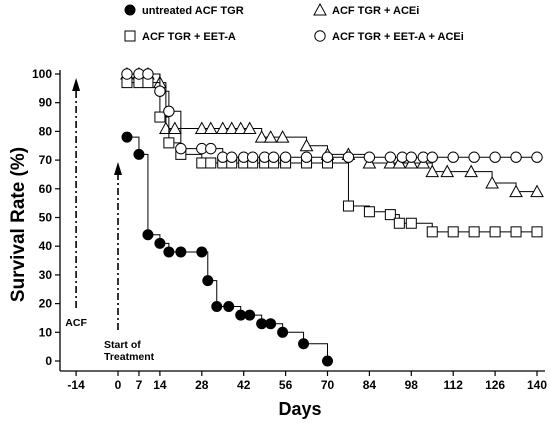  I want to click on legend-item: ACF TGR + ACEi, so click(366, 9).